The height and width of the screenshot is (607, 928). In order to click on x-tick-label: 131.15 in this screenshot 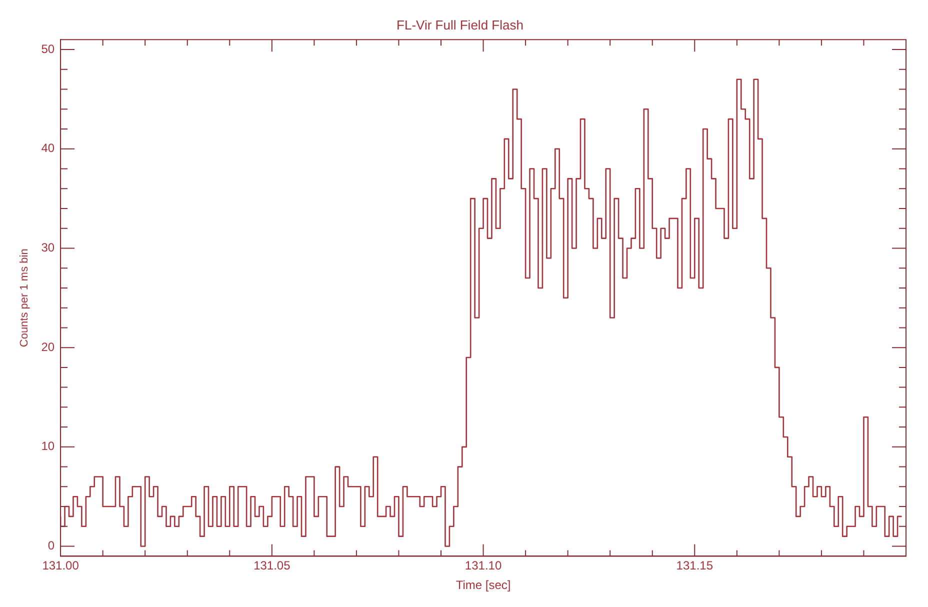, I will do `click(695, 565)`.